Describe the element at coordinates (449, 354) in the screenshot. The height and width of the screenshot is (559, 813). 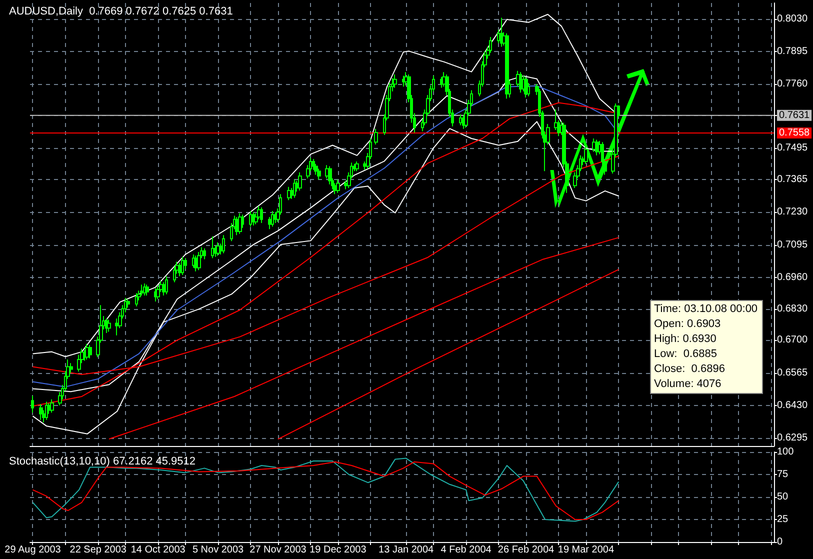
I see `line-series` at that location.